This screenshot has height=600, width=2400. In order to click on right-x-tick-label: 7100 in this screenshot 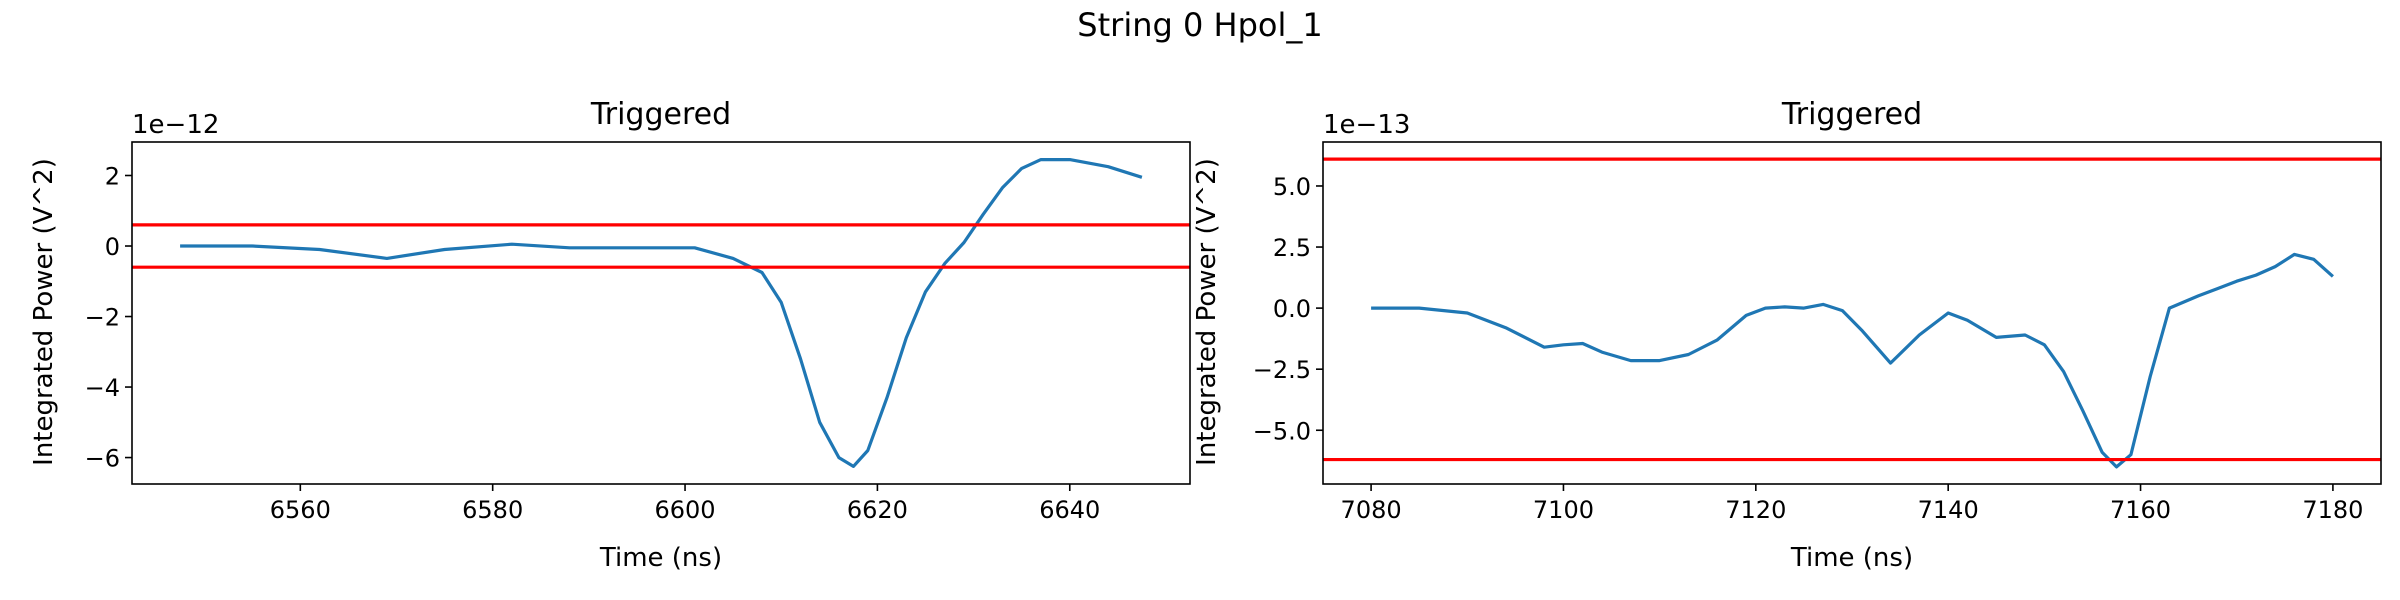, I will do `click(1563, 510)`.